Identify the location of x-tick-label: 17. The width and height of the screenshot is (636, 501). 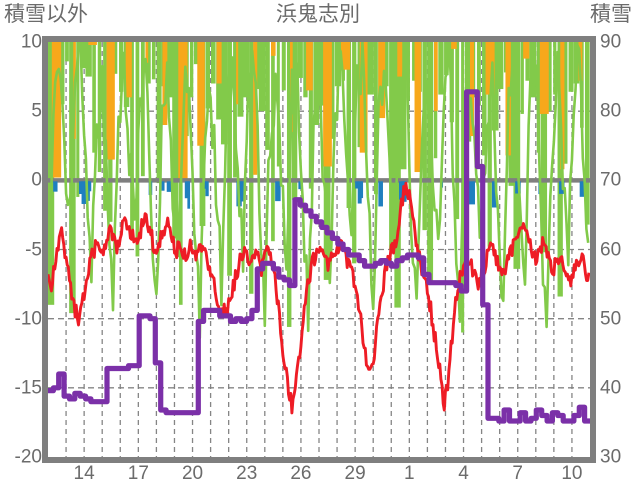
(138, 473).